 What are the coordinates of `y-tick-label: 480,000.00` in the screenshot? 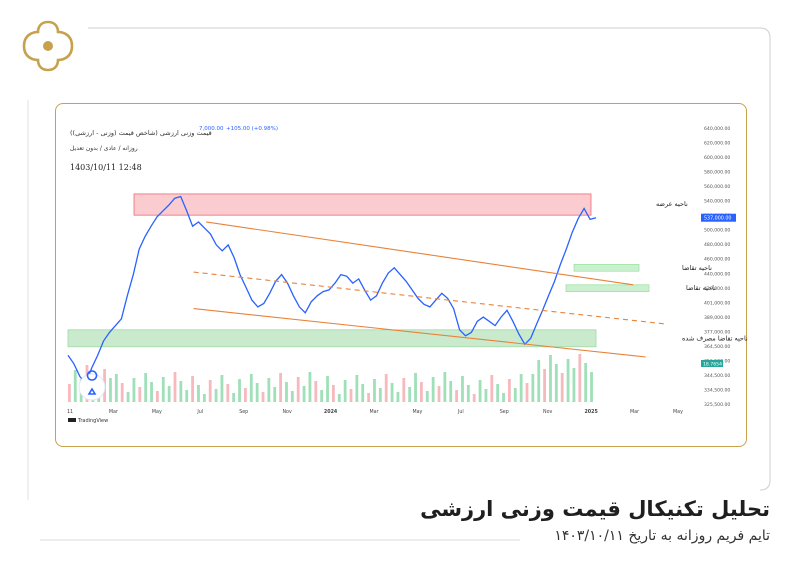 It's located at (717, 245).